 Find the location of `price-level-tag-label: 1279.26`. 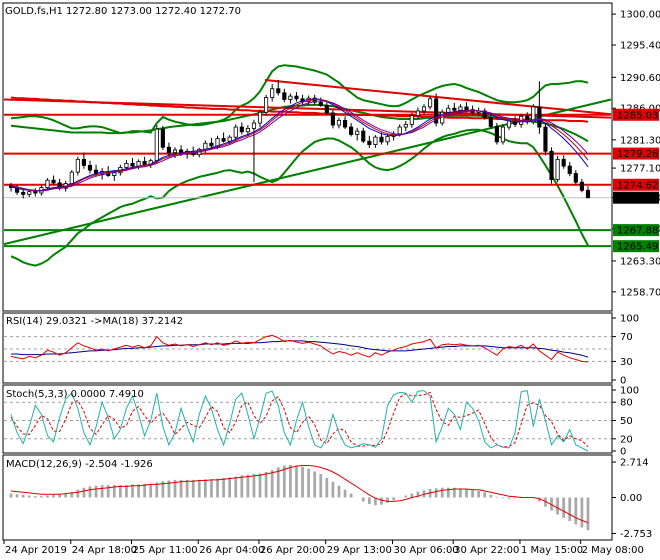

price-level-tag-label: 1279.26 is located at coordinates (637, 154).